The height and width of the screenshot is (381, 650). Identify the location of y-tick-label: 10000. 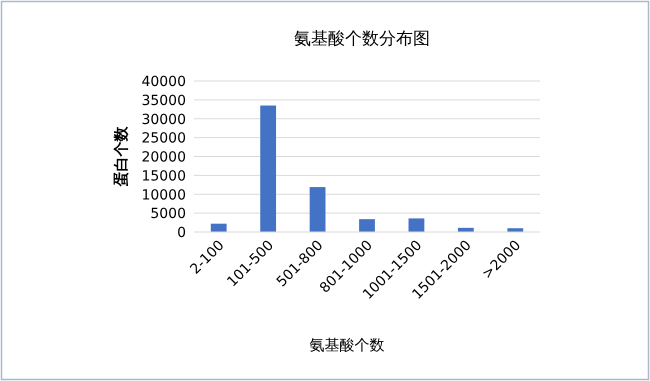
(163, 195).